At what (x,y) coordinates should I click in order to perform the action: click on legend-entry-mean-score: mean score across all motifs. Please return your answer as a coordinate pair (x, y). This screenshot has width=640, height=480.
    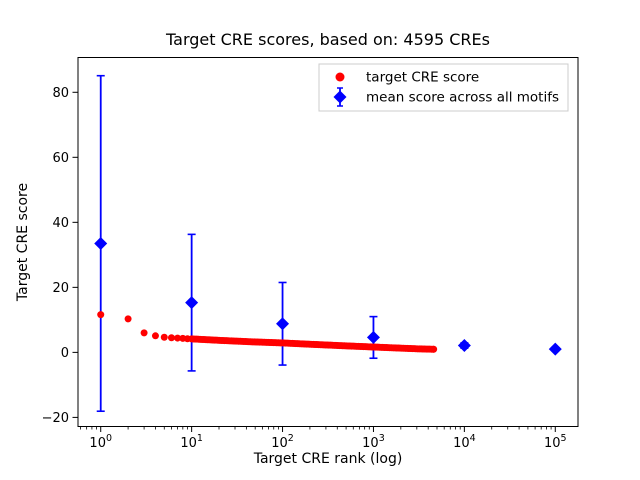
    Looking at the image, I should click on (462, 98).